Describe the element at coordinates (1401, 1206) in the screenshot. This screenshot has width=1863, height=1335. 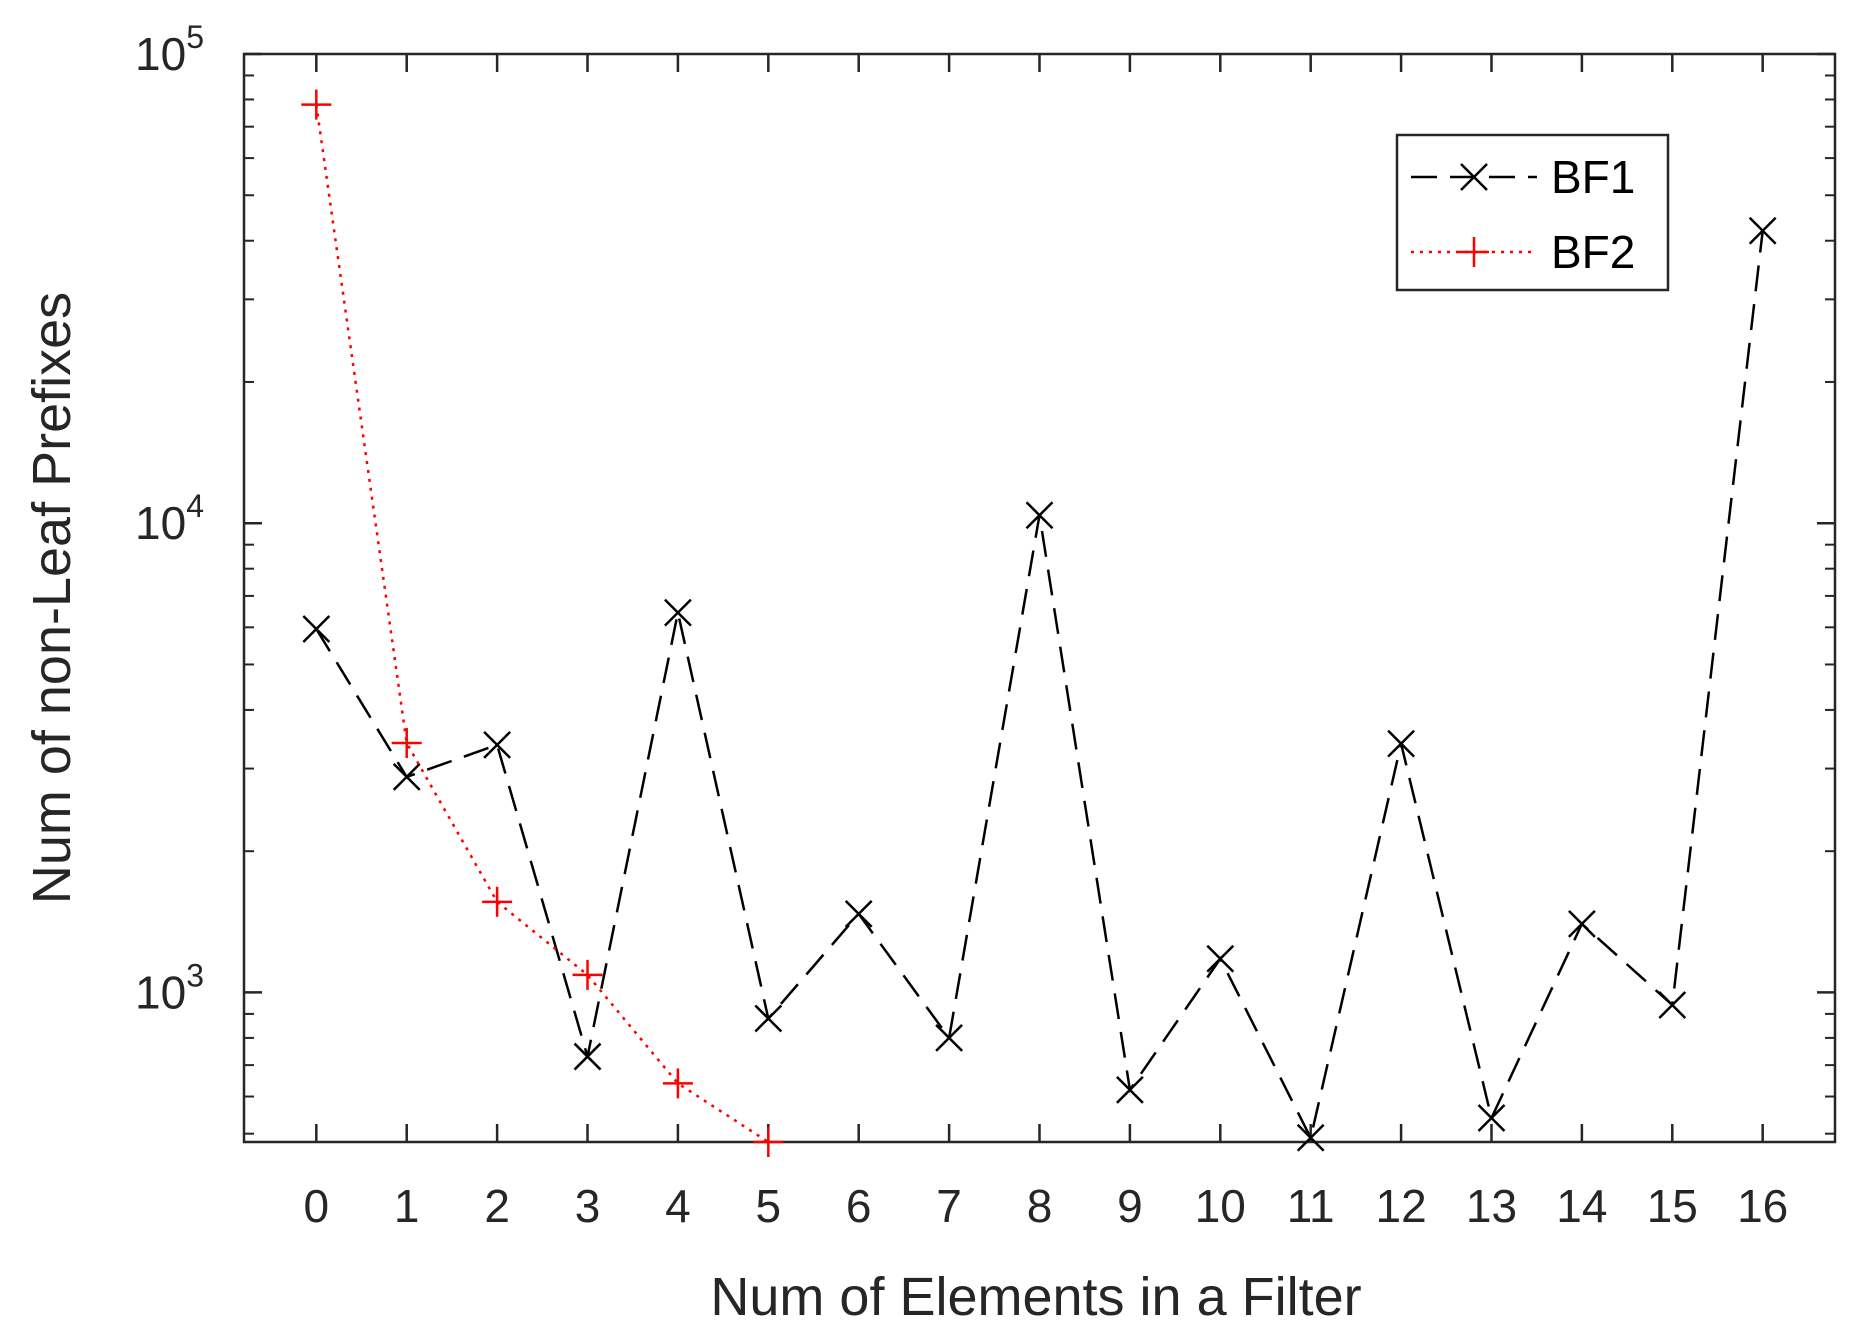
I see `x-tick-label: 12` at that location.